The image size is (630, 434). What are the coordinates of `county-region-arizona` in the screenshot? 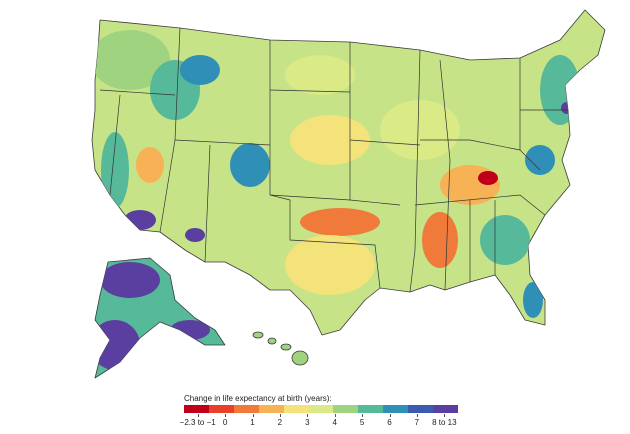 It's located at (195, 235).